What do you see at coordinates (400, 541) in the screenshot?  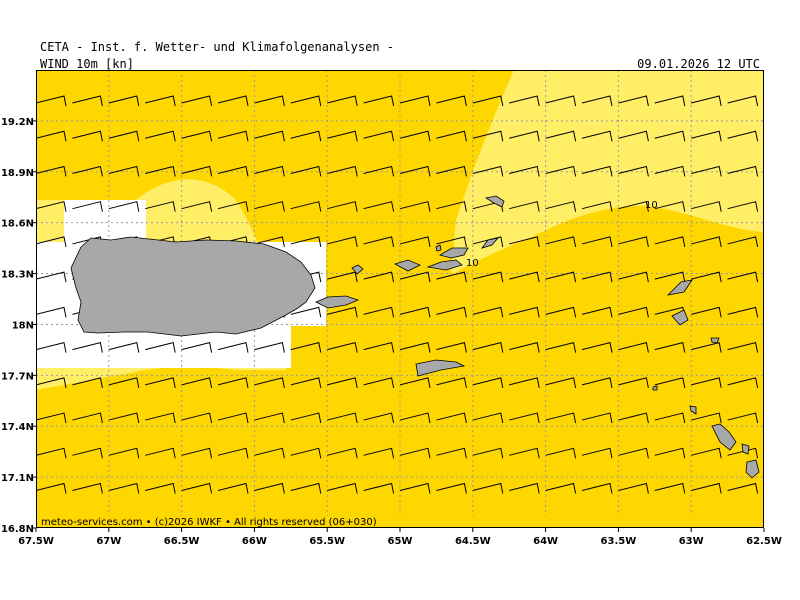 I see `x-tick-label: 65W` at bounding box center [400, 541].